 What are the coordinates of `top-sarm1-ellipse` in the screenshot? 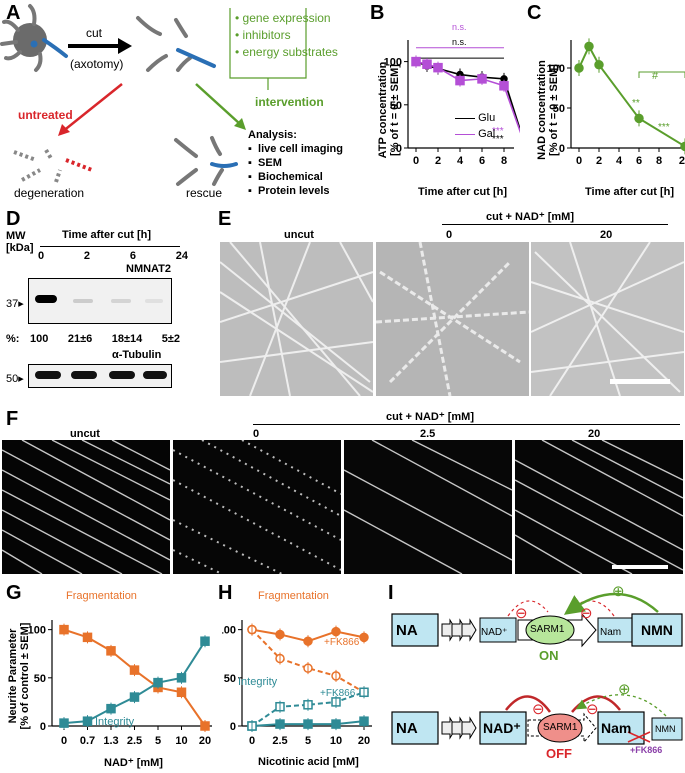 It's located at (550, 630).